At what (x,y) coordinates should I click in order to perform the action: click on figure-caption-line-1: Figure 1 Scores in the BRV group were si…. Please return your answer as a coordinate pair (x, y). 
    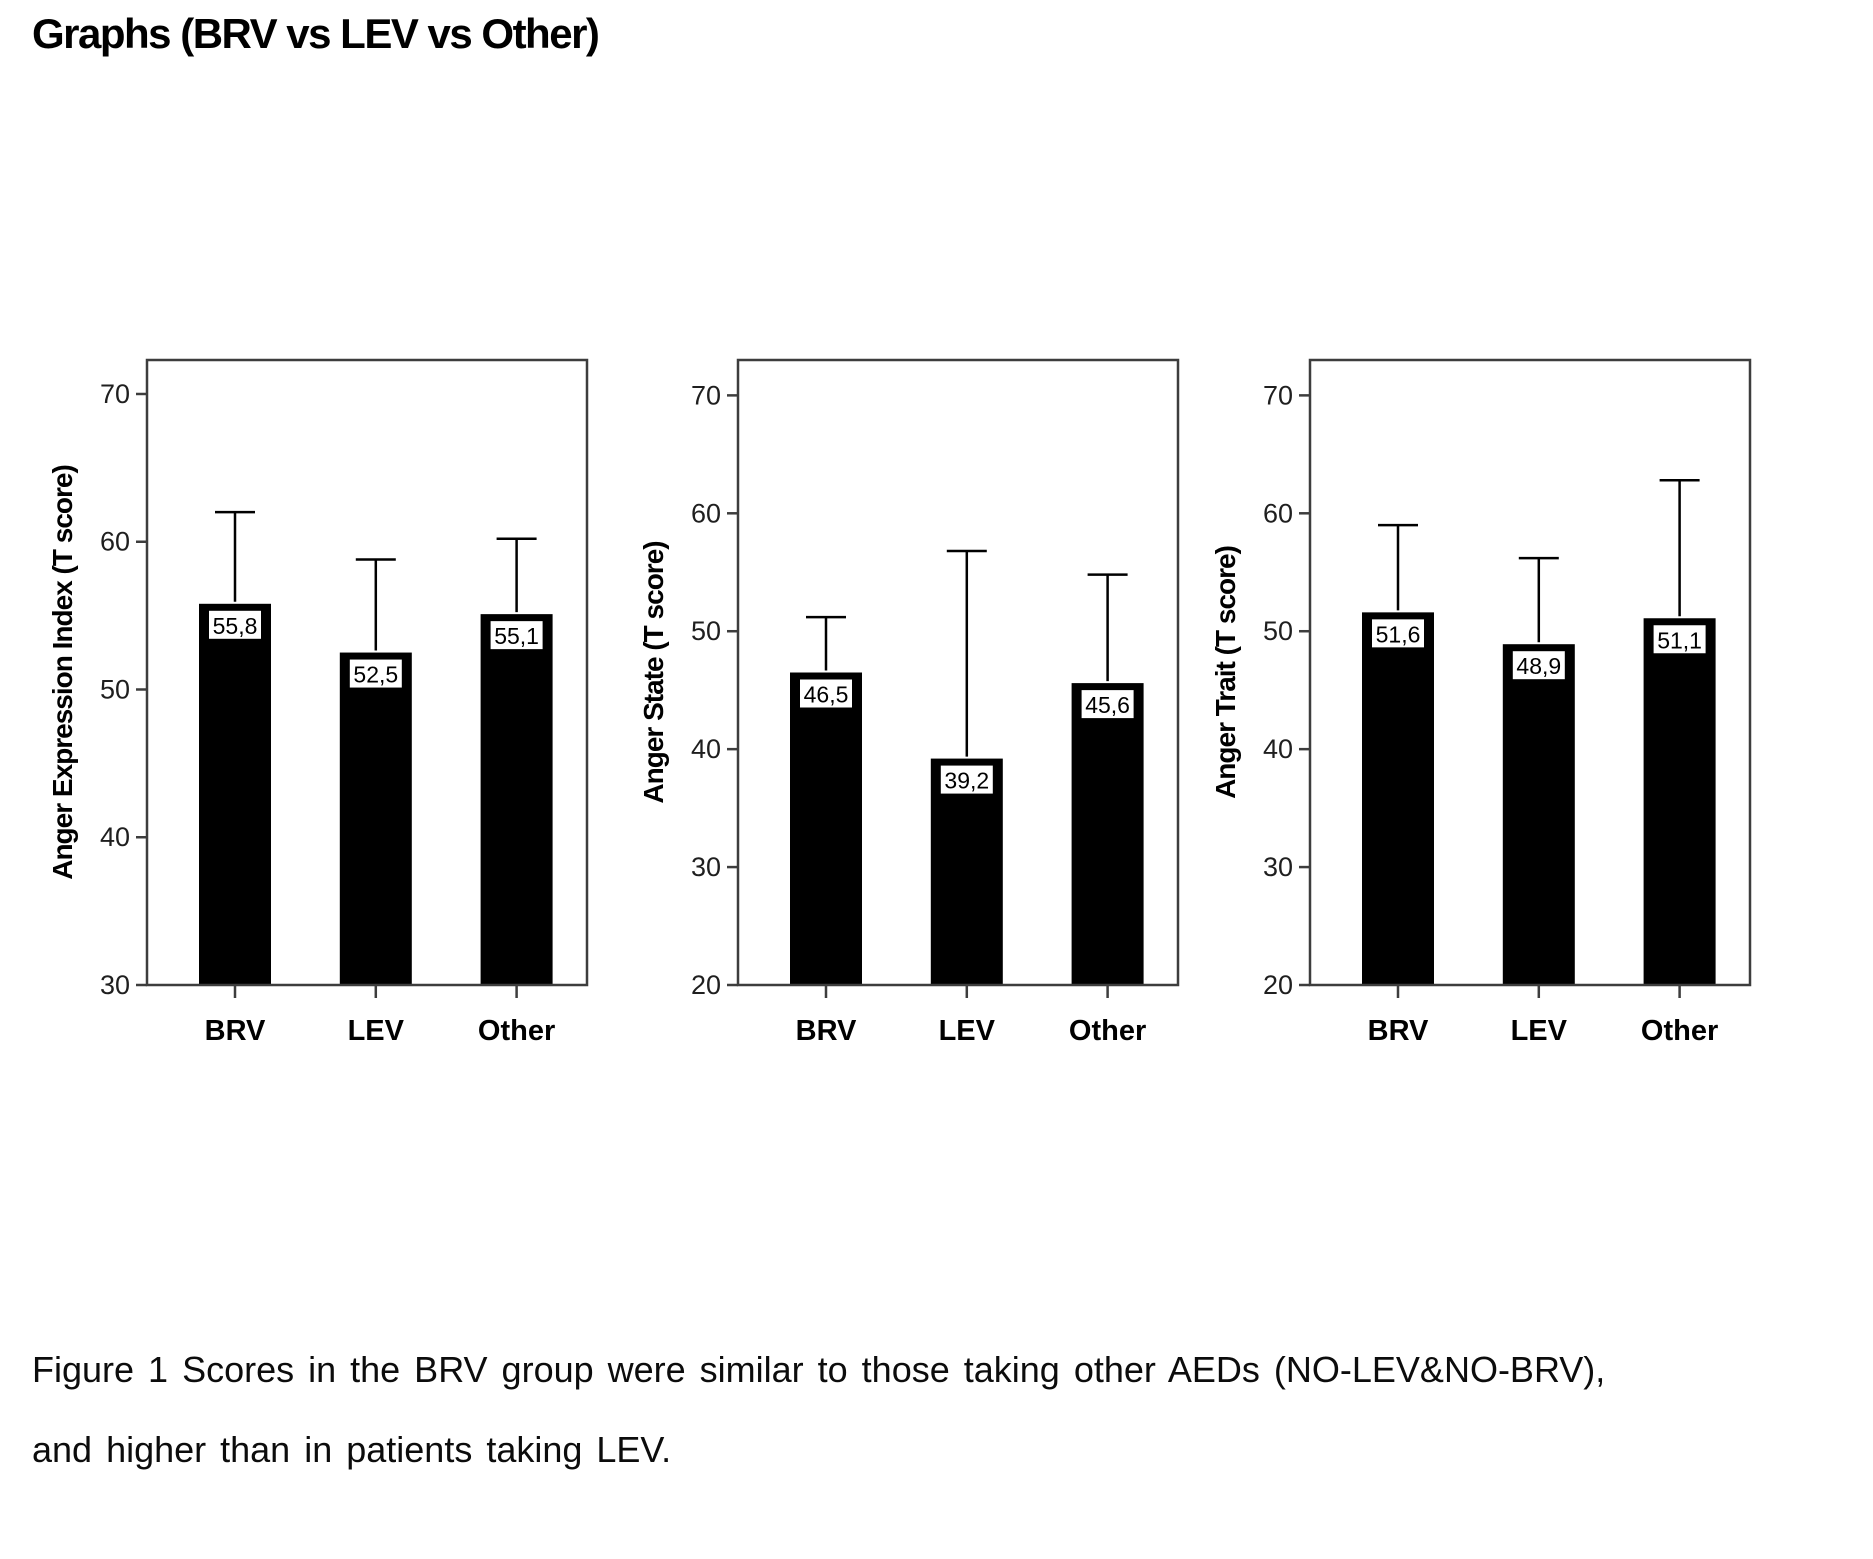
    Looking at the image, I should click on (819, 1369).